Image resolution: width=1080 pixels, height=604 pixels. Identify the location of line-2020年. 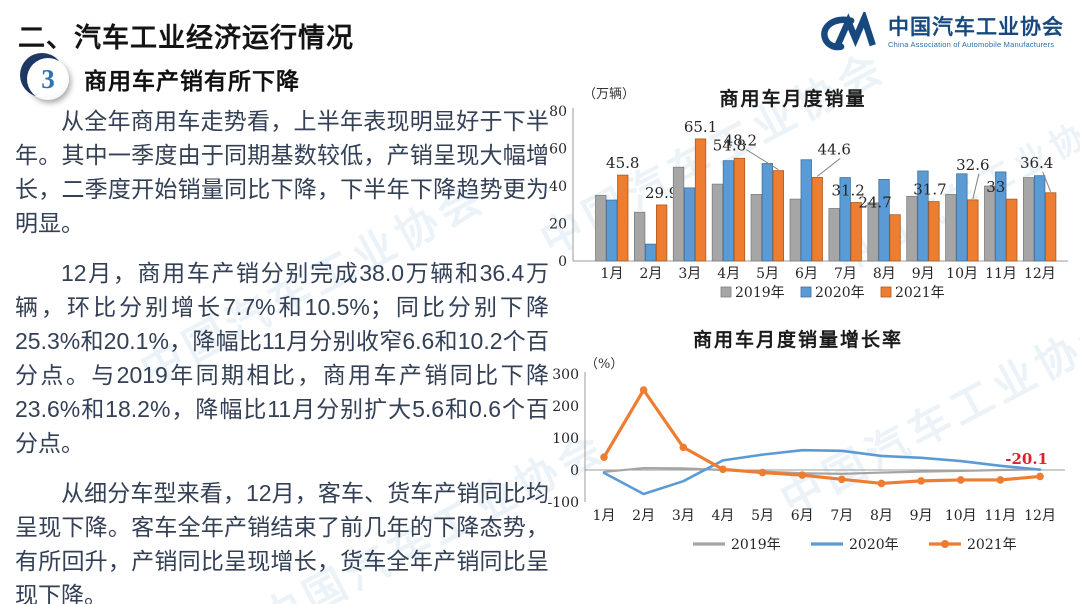
(822, 472).